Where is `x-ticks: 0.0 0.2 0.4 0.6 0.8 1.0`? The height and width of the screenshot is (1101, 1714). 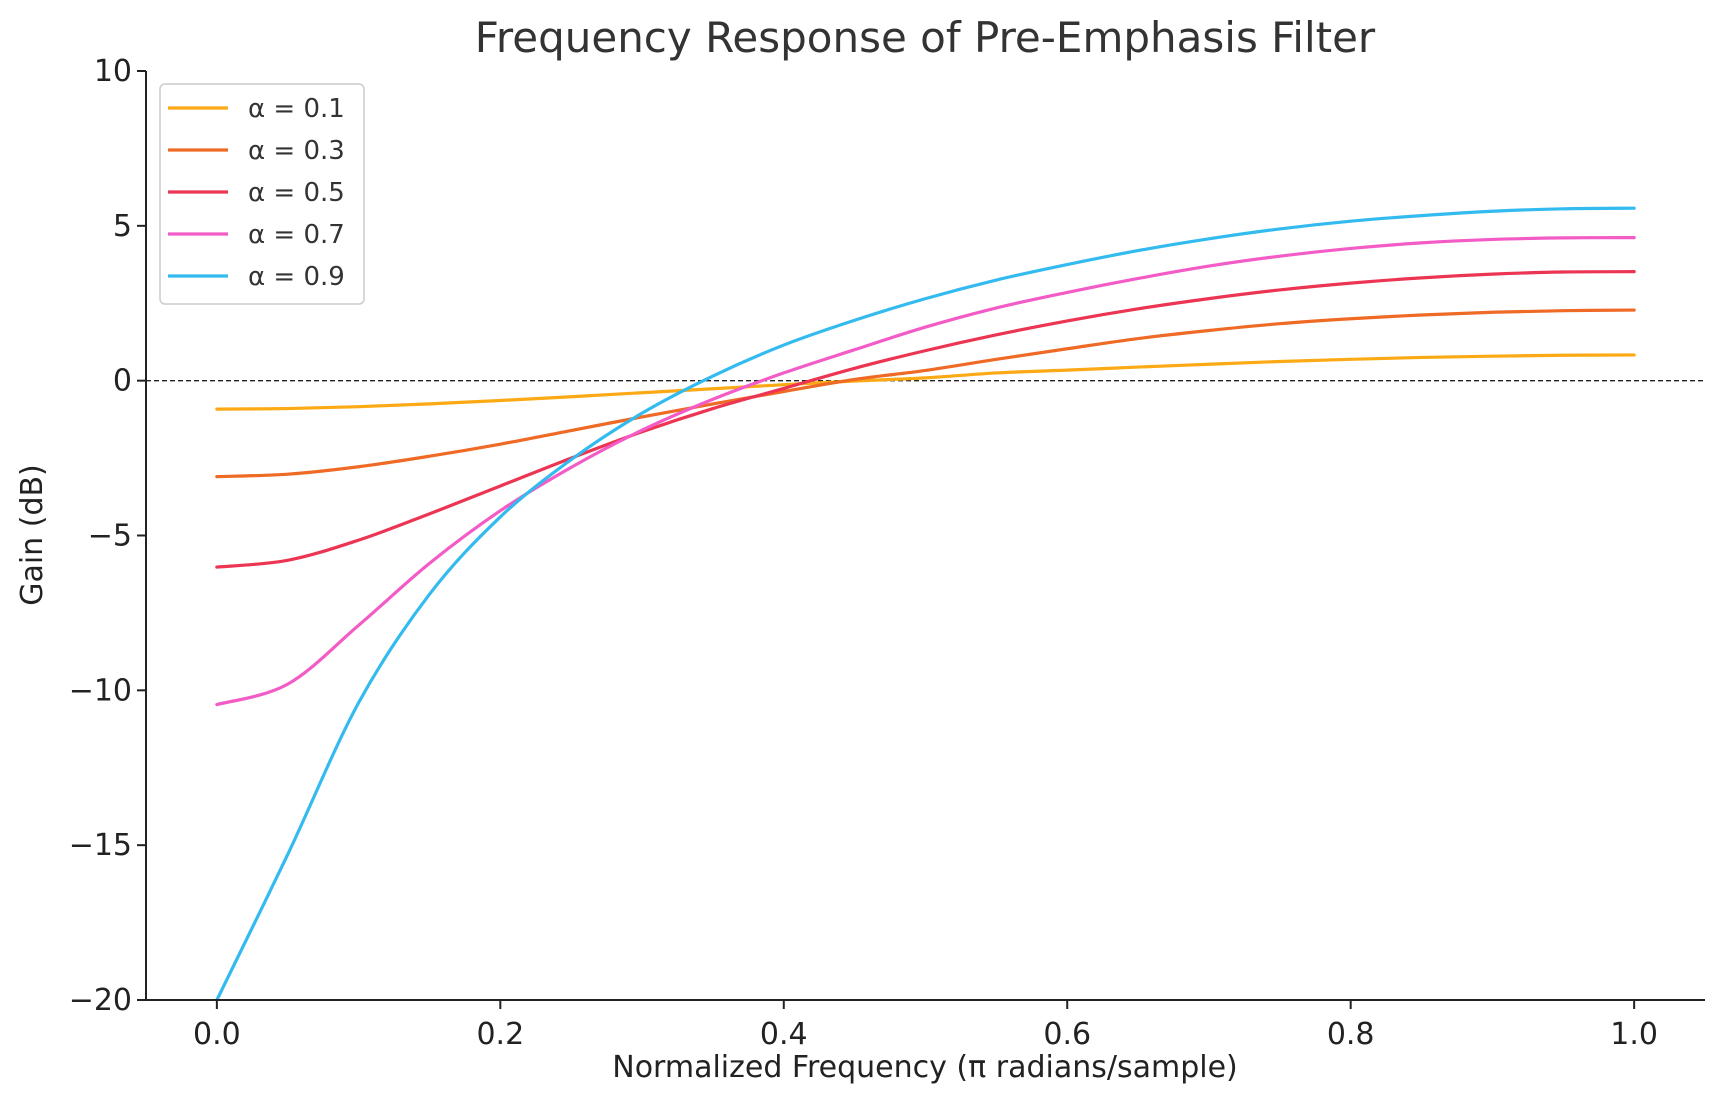
x-ticks: 0.0 0.2 0.4 0.6 0.8 1.0 is located at coordinates (925, 1026).